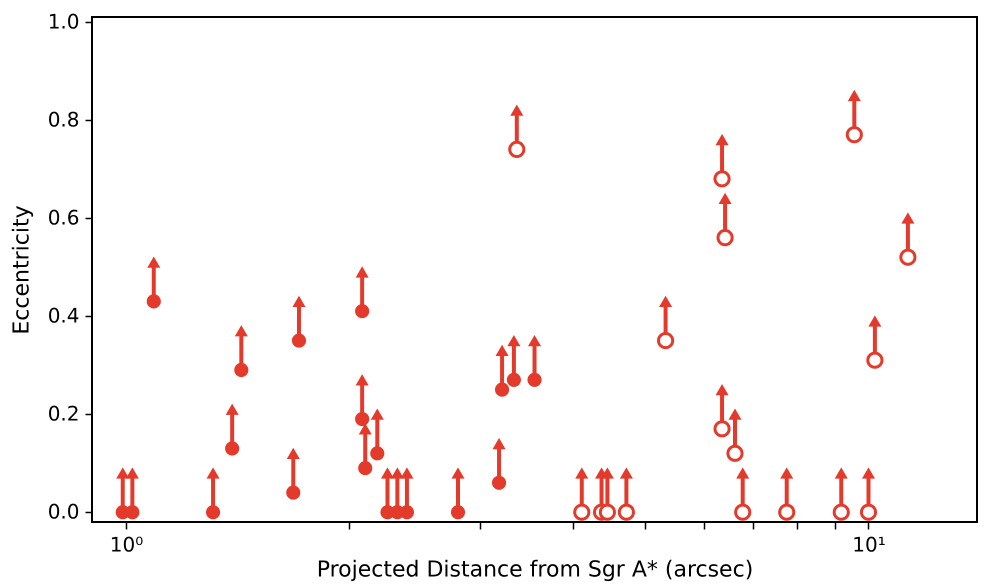 The image size is (989, 588). What do you see at coordinates (64, 512) in the screenshot?
I see `y-tick-label: 0.0` at bounding box center [64, 512].